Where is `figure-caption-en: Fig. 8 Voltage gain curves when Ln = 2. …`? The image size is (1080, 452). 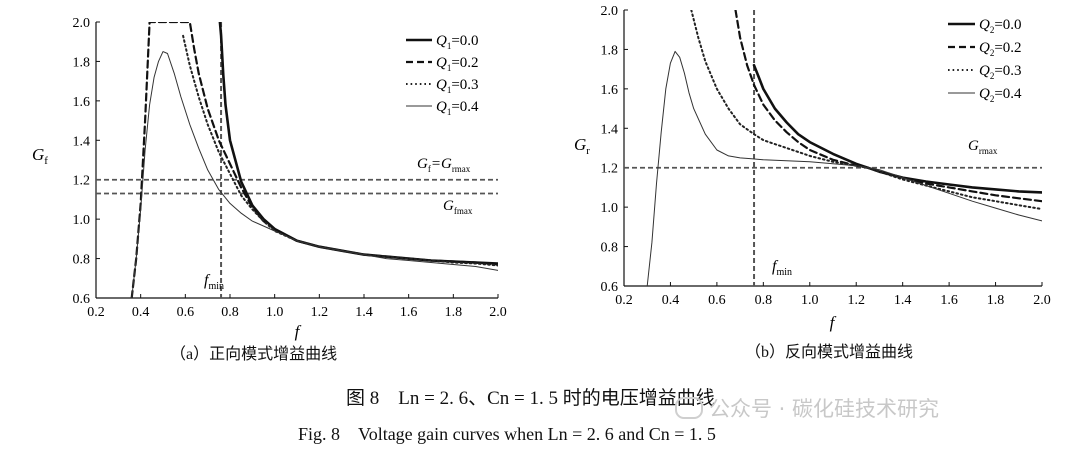 figure-caption-en: Fig. 8 Voltage gain curves when Ln = 2. … is located at coordinates (507, 434).